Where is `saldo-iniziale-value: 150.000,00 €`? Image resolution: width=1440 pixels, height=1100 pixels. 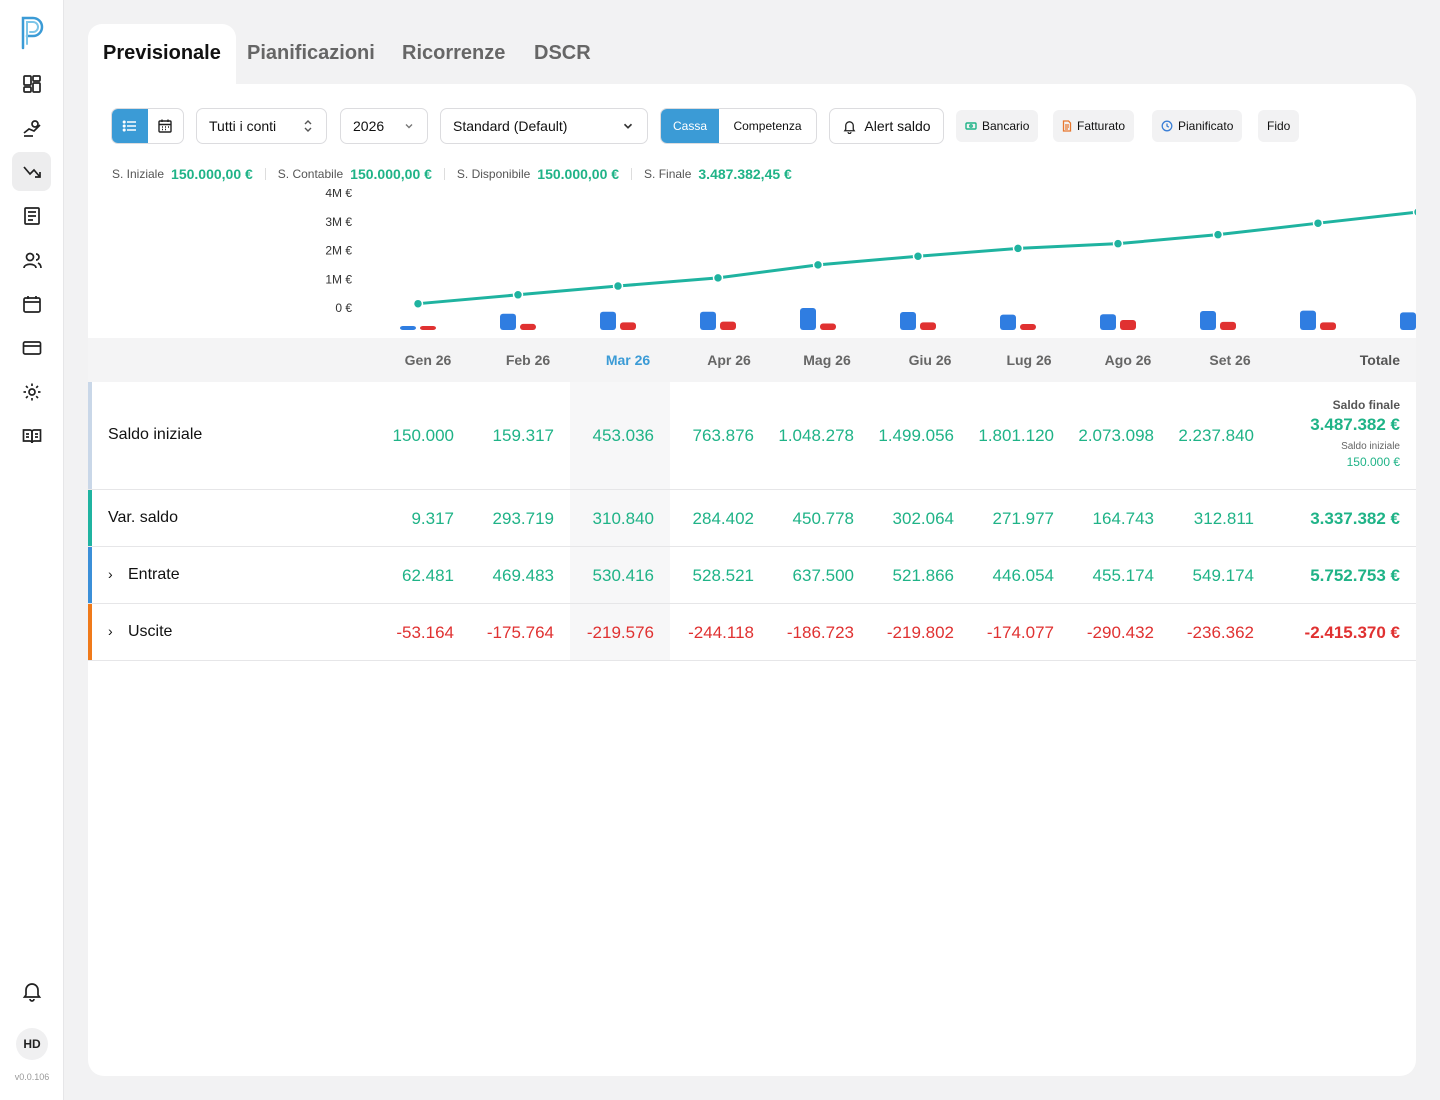
saldo-iniziale-value: 150.000,00 € is located at coordinates (212, 174).